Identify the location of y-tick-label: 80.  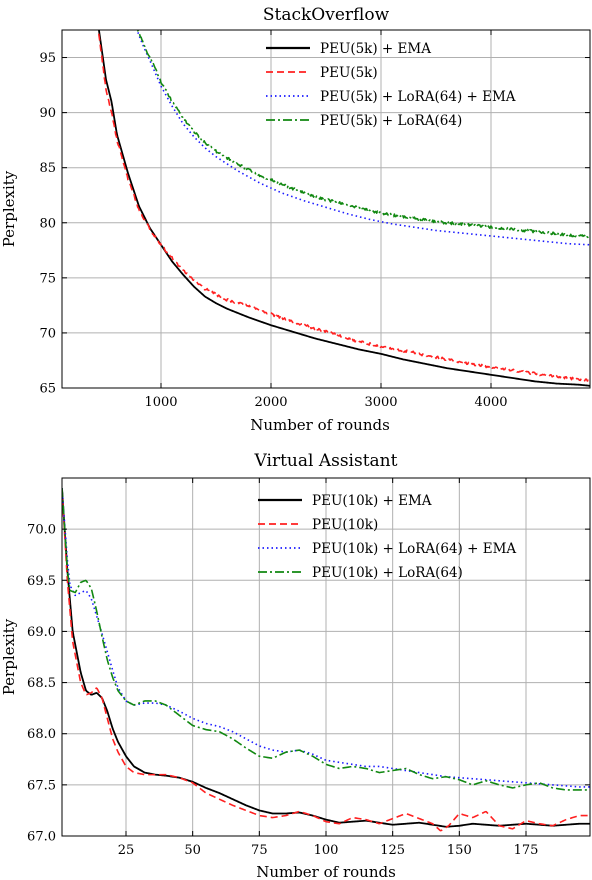
(47, 223).